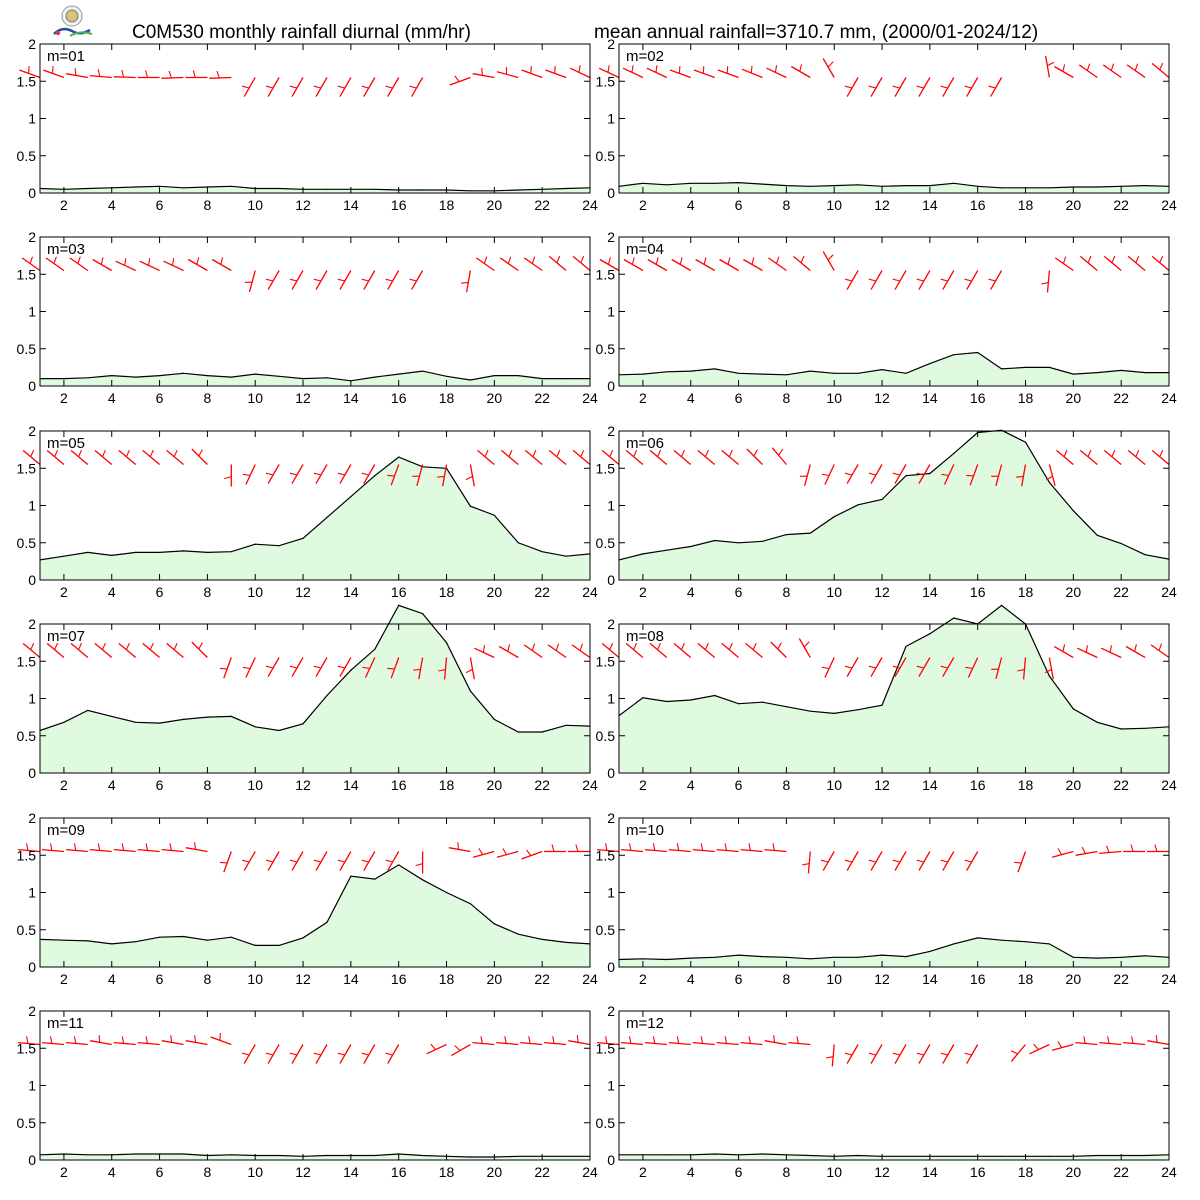 The height and width of the screenshot is (1200, 1200). Describe the element at coordinates (32, 312) in the screenshot. I see `y-tick-label: 1` at that location.